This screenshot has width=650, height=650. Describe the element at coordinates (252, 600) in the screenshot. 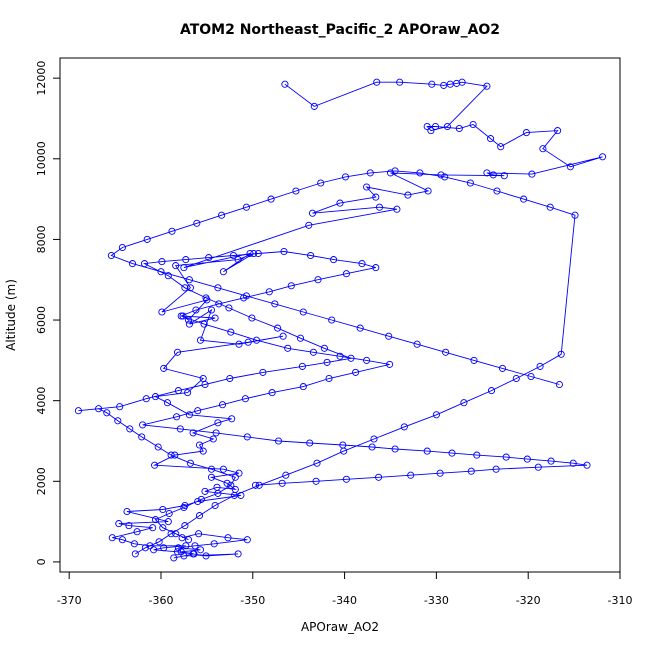

I see `x-tick-label: -350` at that location.